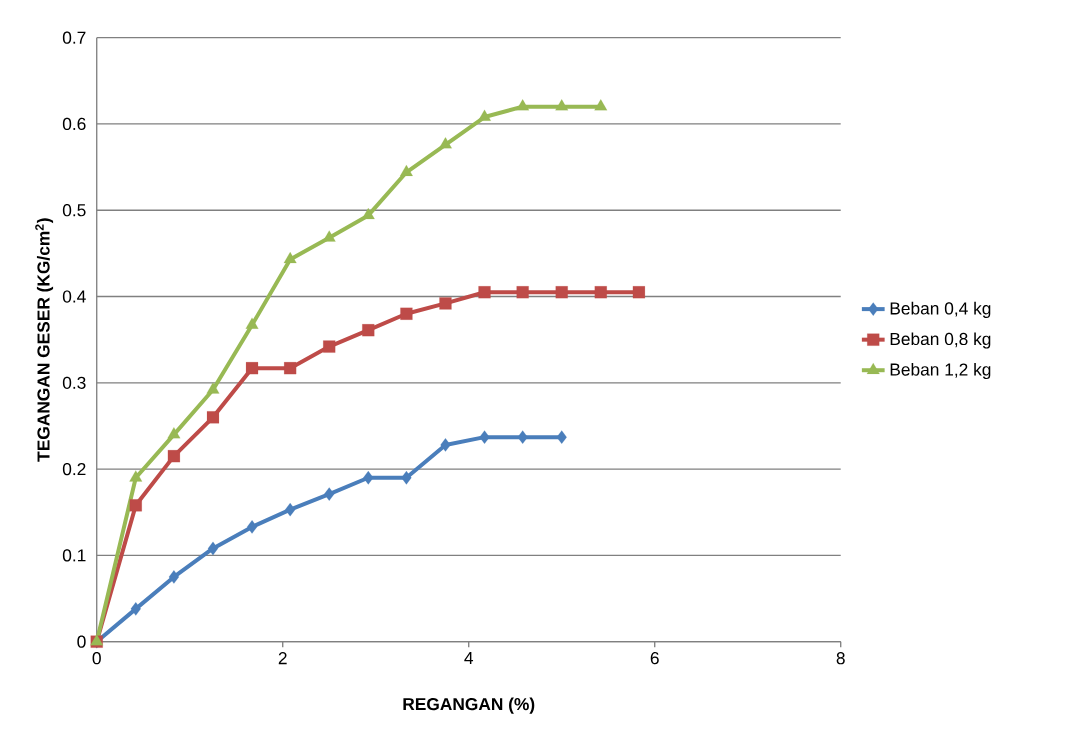  Describe the element at coordinates (74, 469) in the screenshot. I see `y-tick-label: 0.2` at that location.